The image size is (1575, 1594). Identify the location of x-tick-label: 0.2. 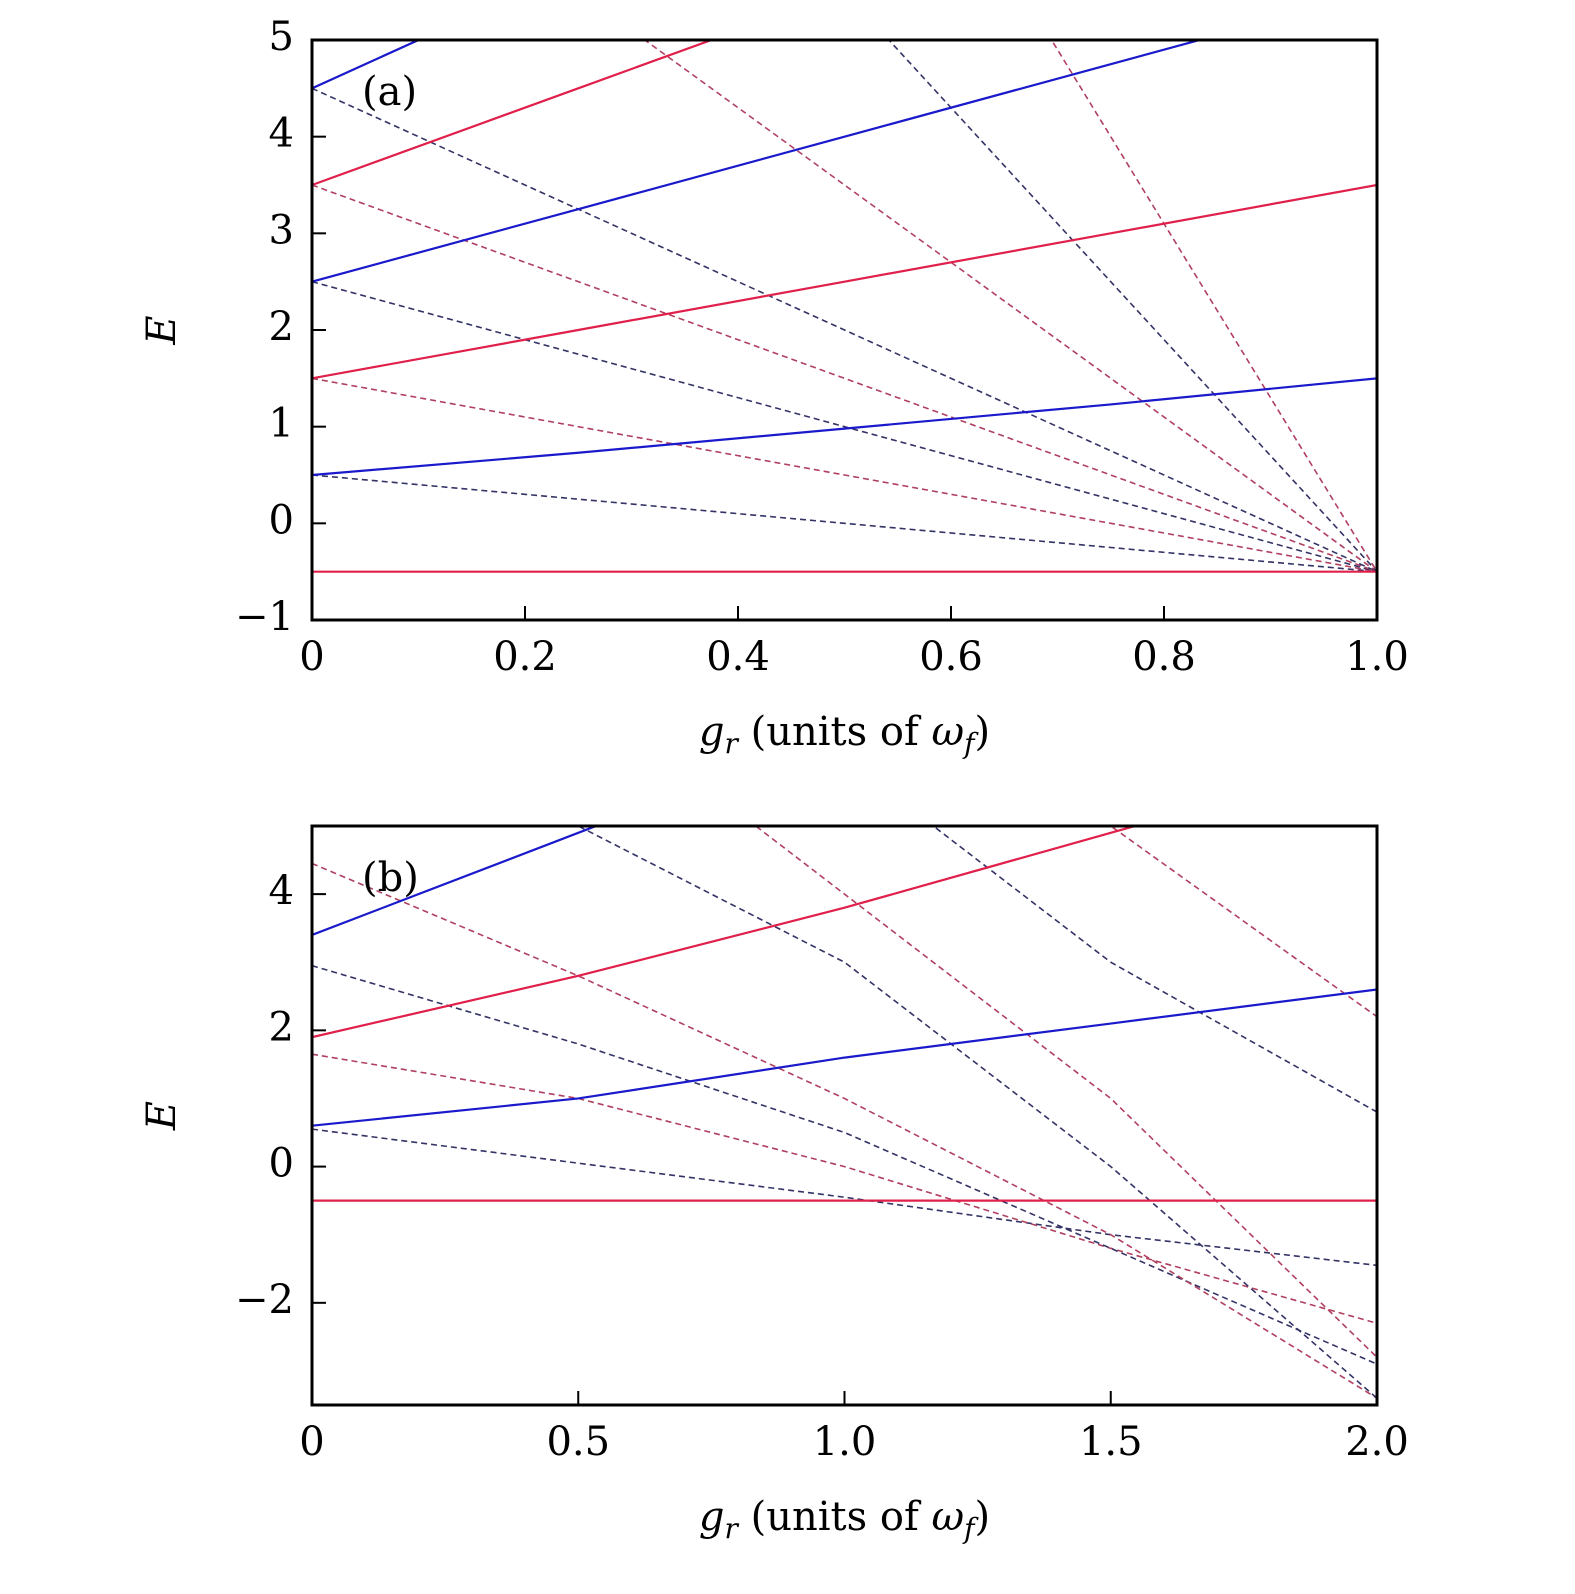
(525, 657).